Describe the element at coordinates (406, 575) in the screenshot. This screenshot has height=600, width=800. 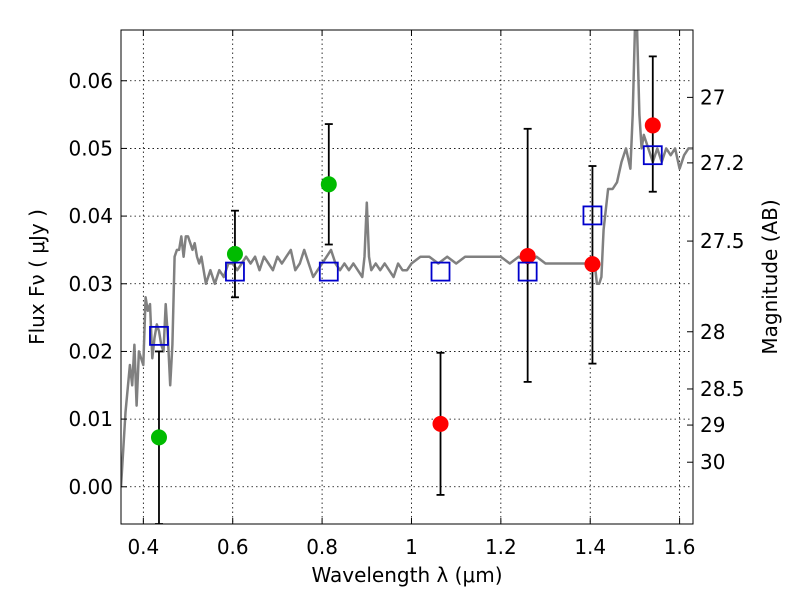
I see `x-axis-label: Wavelength λ (μm)` at that location.